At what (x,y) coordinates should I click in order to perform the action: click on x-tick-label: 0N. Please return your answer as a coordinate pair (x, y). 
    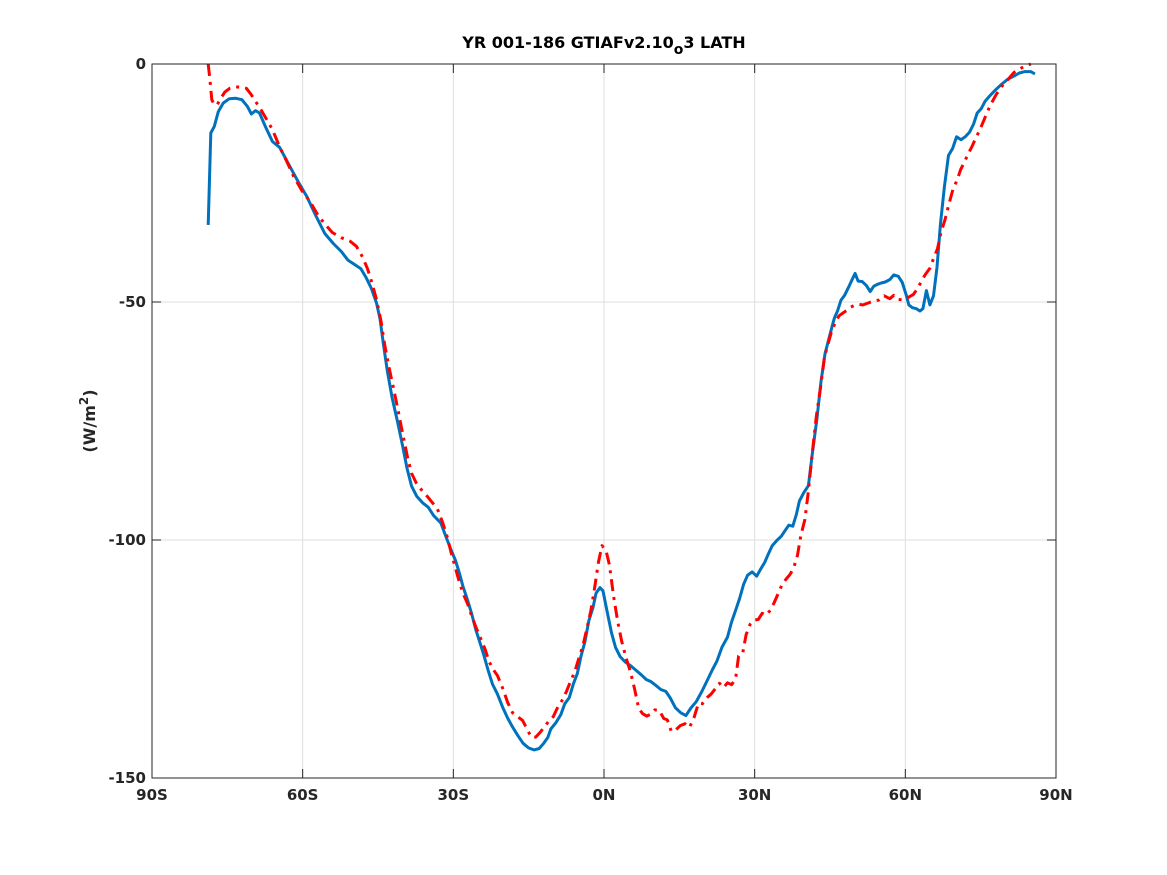
    Looking at the image, I should click on (604, 795).